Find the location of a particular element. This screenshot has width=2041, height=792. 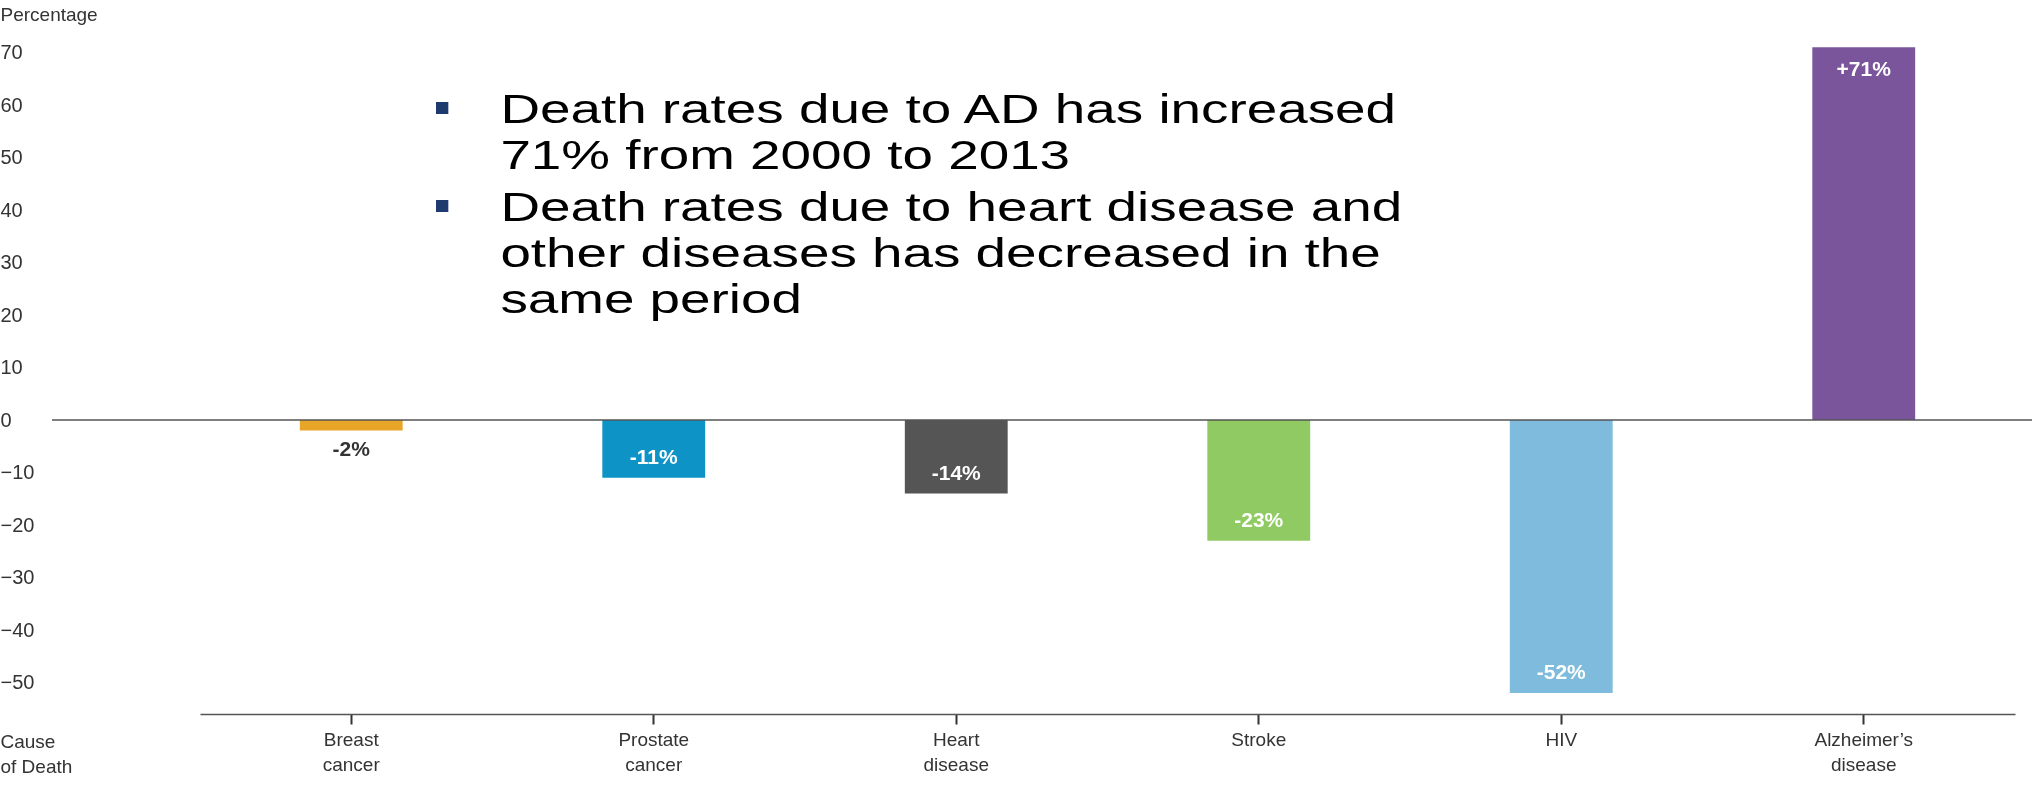

x-tick-label: Heart disease is located at coordinates (956, 751).